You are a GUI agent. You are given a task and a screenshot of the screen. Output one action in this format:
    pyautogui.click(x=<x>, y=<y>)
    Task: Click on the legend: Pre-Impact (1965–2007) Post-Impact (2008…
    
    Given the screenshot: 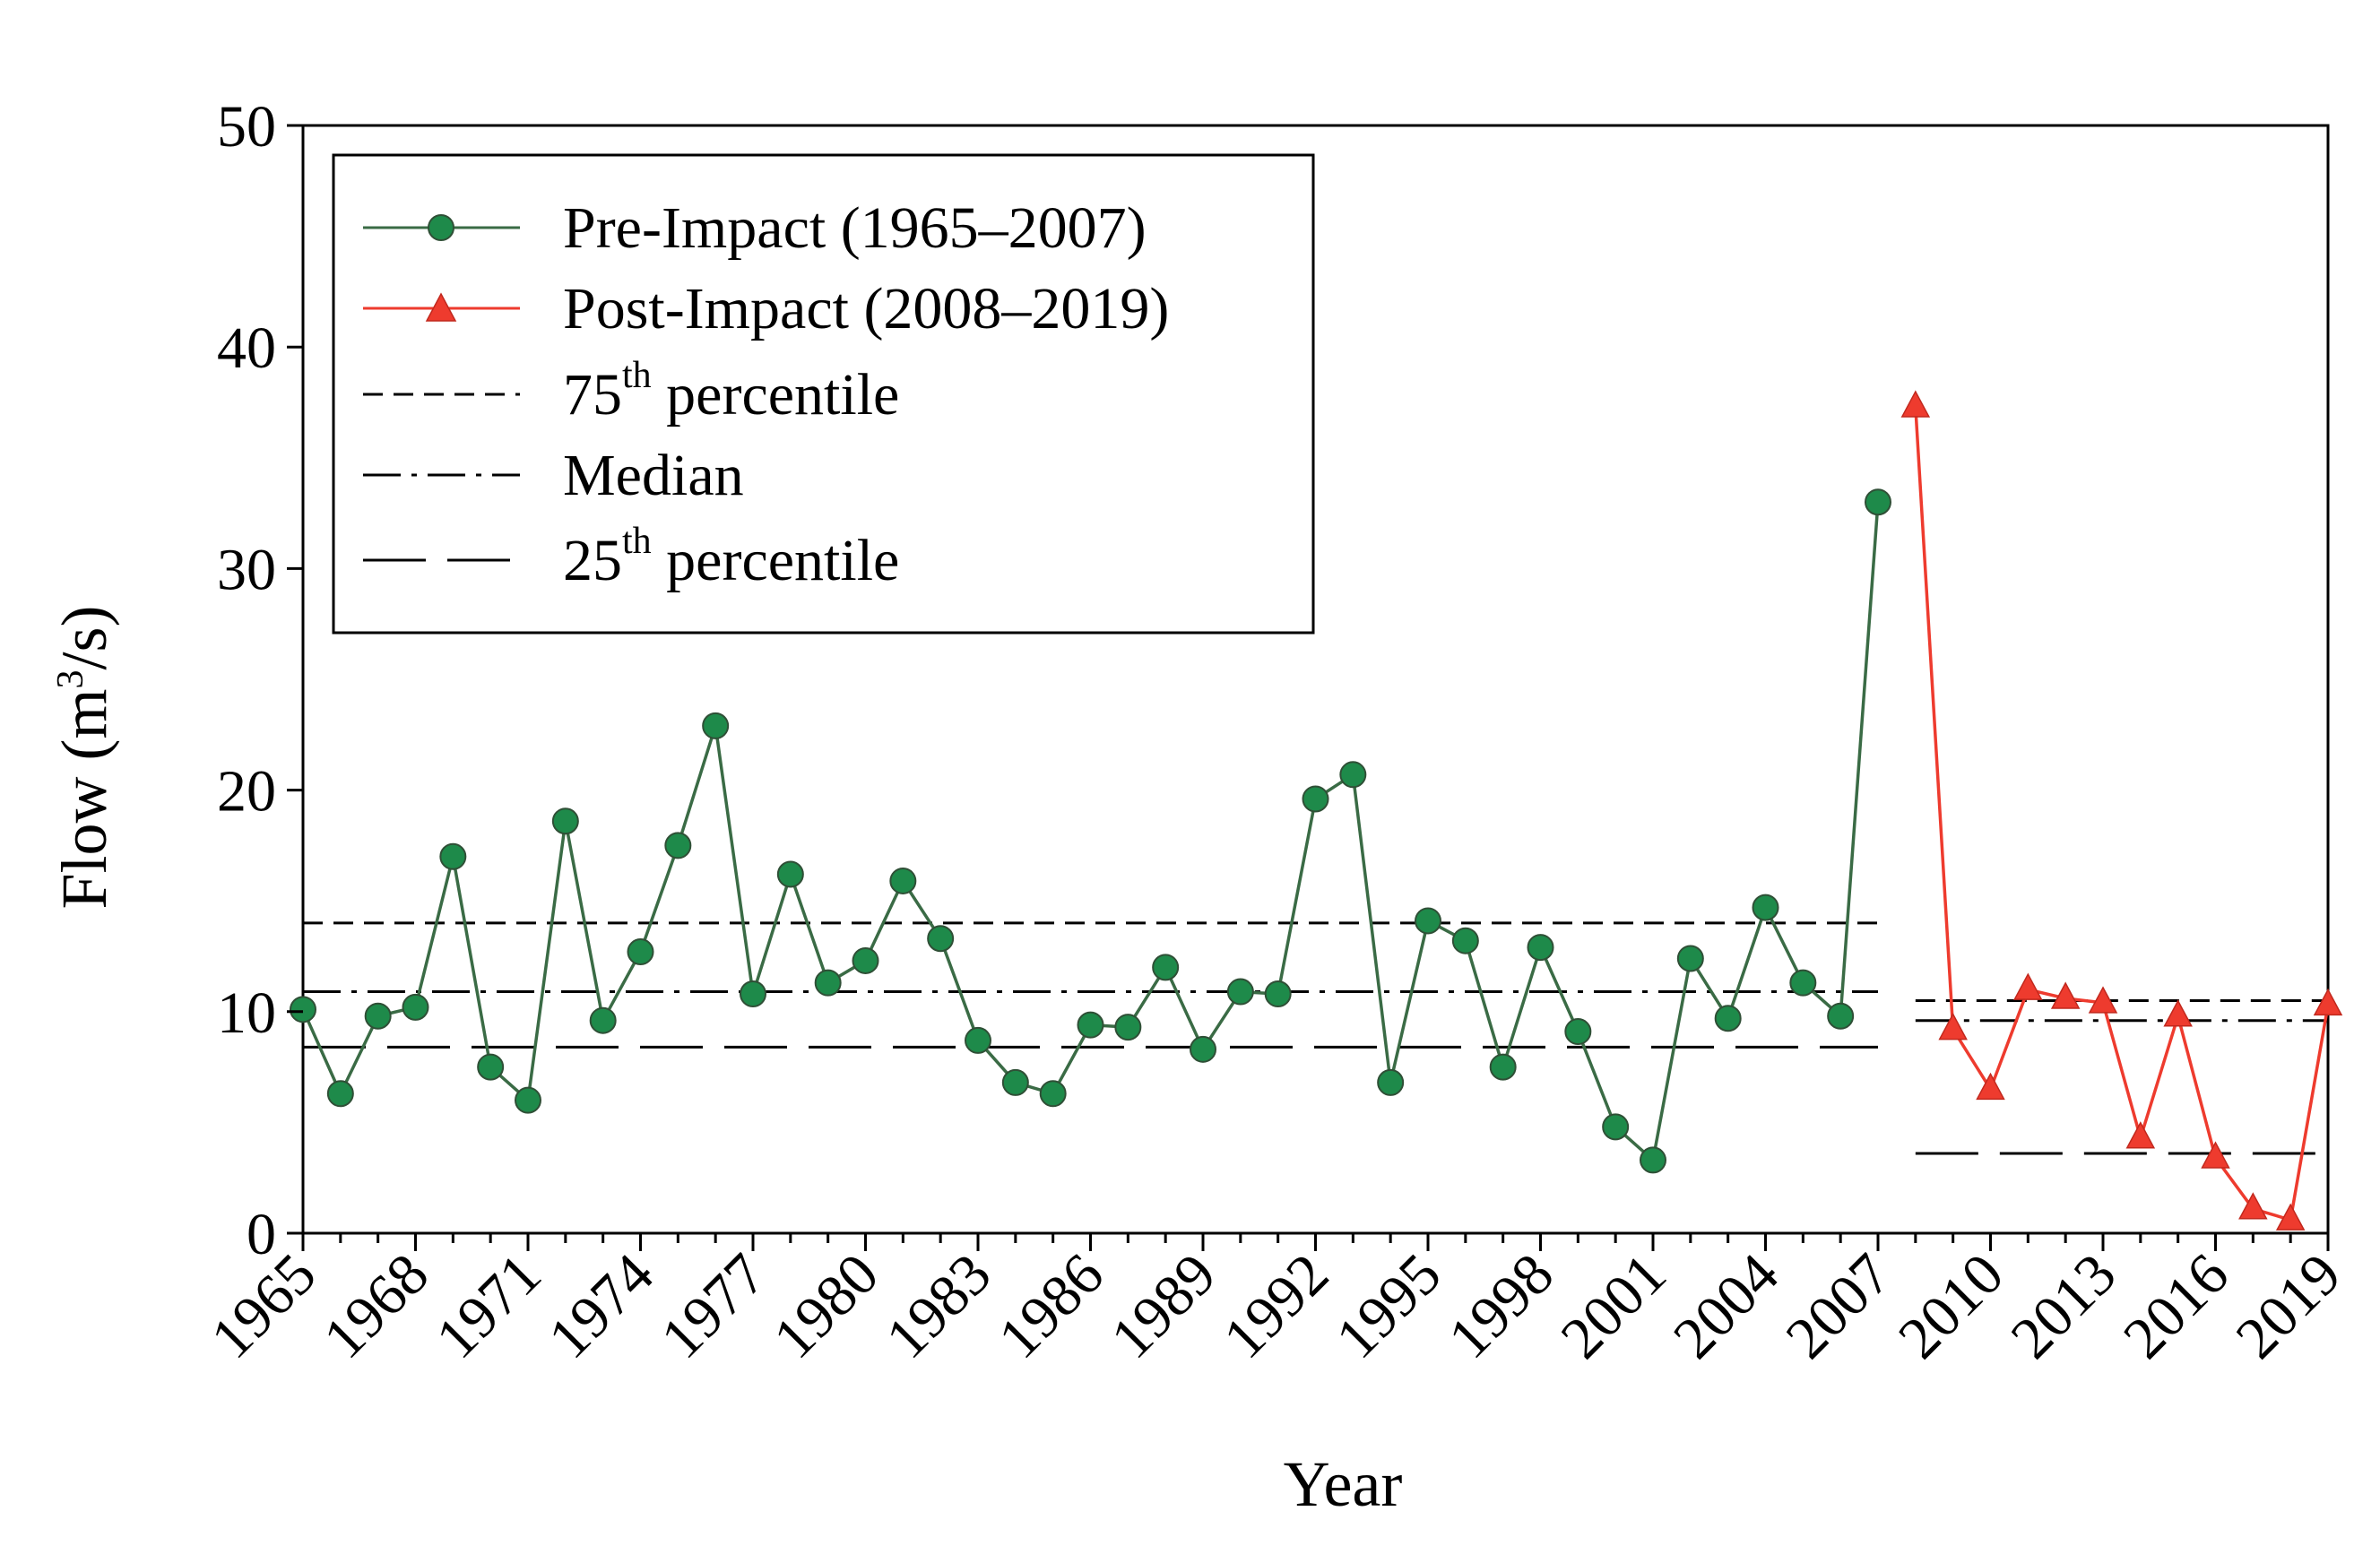 What is the action you would take?
    pyautogui.click(x=823, y=394)
    